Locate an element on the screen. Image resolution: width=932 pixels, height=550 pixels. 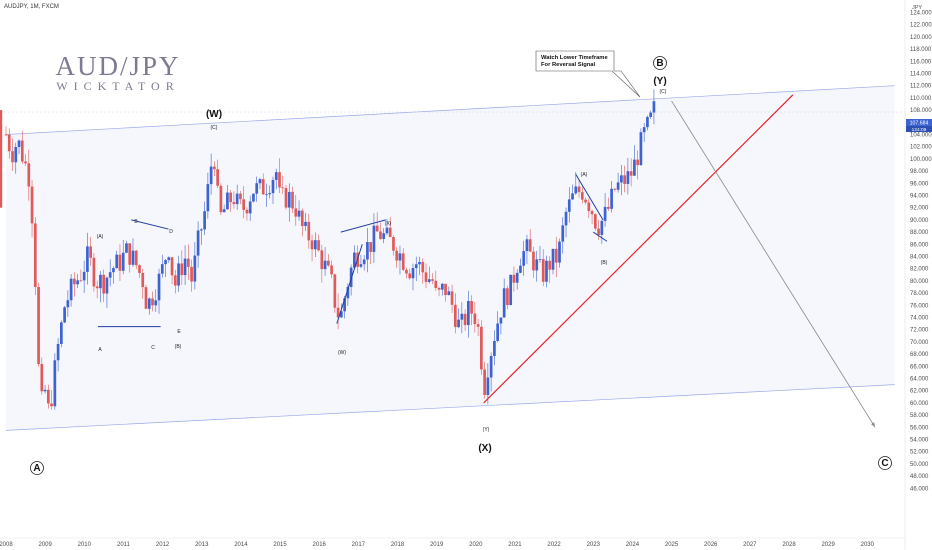
time-tick-label: 2010 is located at coordinates (85, 545).